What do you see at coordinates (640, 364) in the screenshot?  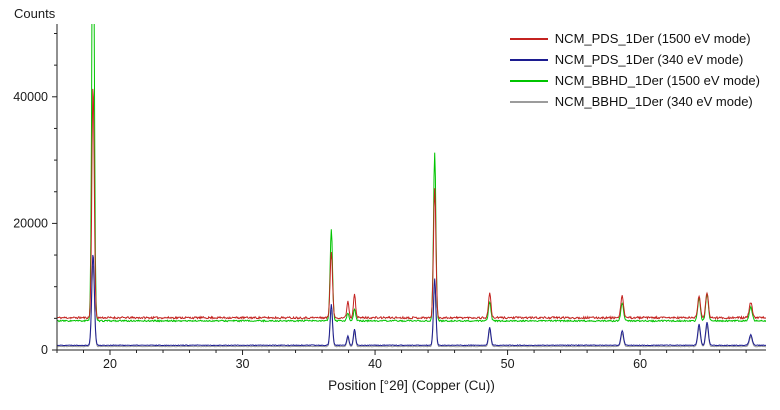 I see `x-tick-label: 60` at bounding box center [640, 364].